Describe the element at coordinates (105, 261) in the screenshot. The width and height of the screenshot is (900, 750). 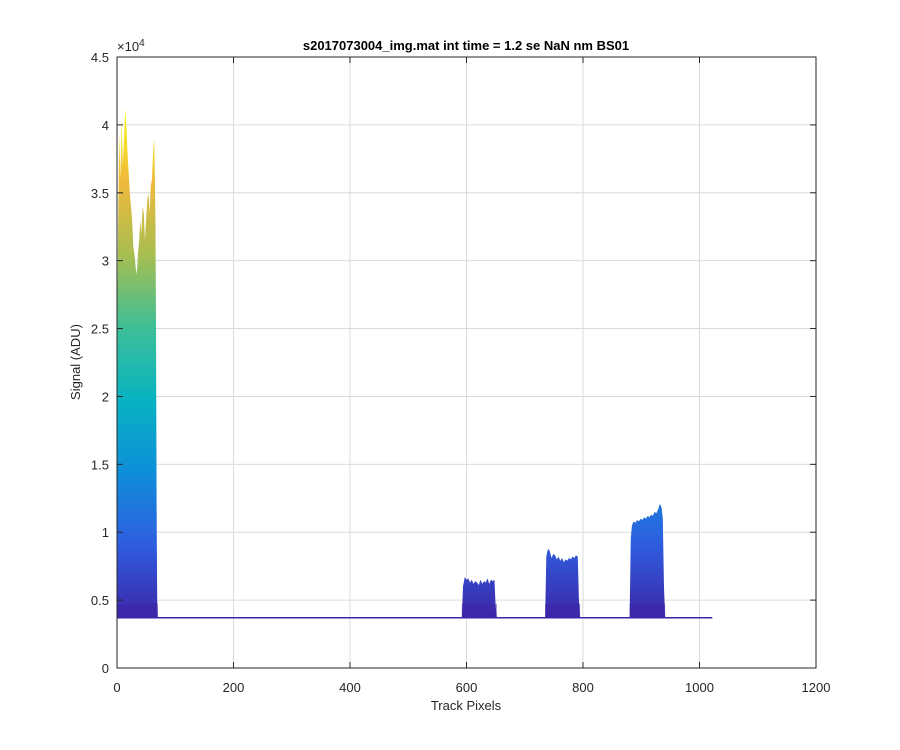
I see `y-tick-label: 3` at that location.